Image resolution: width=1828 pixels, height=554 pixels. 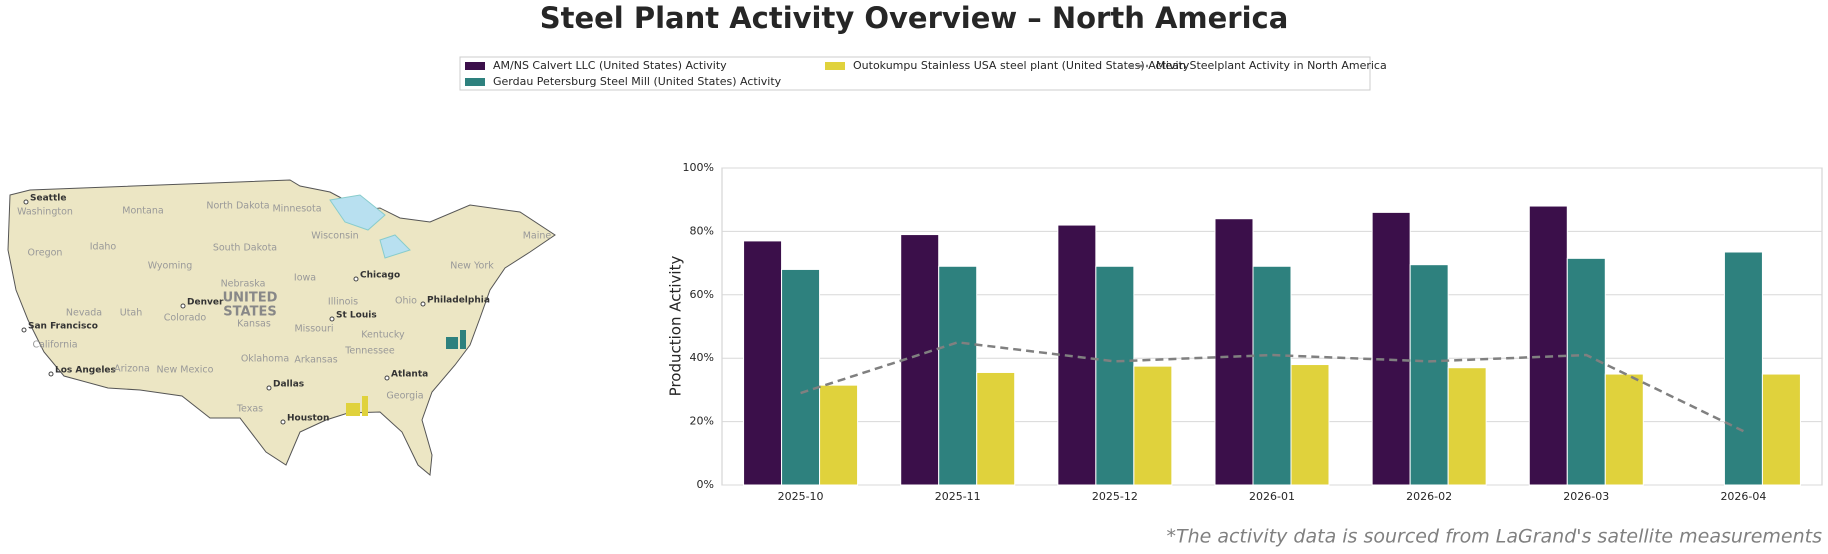 I want to click on y-tick-label: 80%, so click(x=702, y=230).